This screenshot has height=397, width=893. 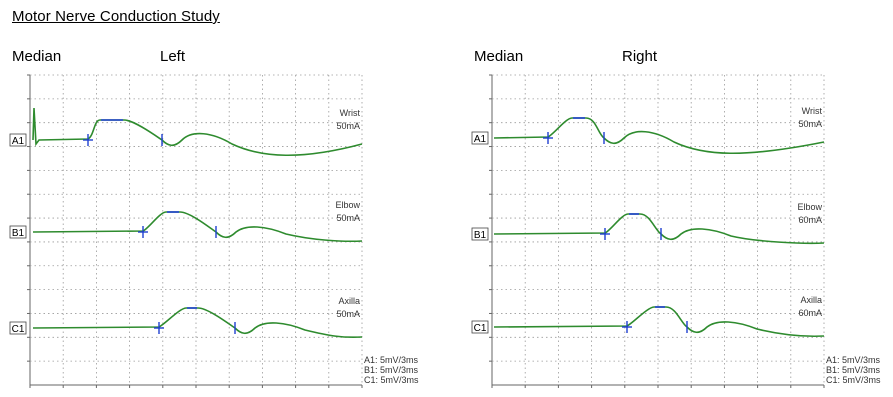 I want to click on right-nerve-label: Median, so click(x=499, y=56).